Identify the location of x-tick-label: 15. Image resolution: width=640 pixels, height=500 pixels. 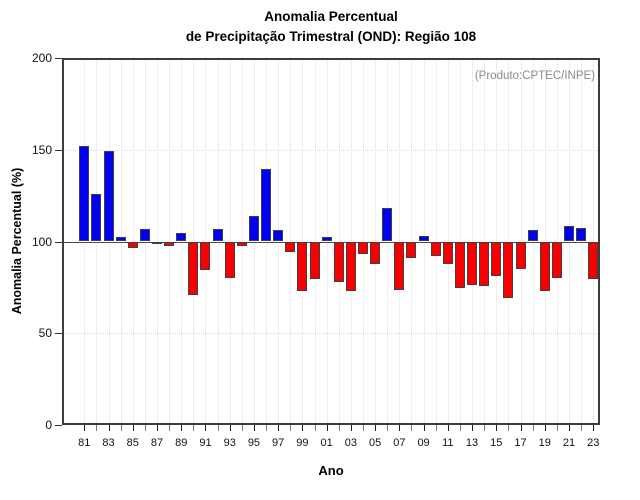
(496, 443).